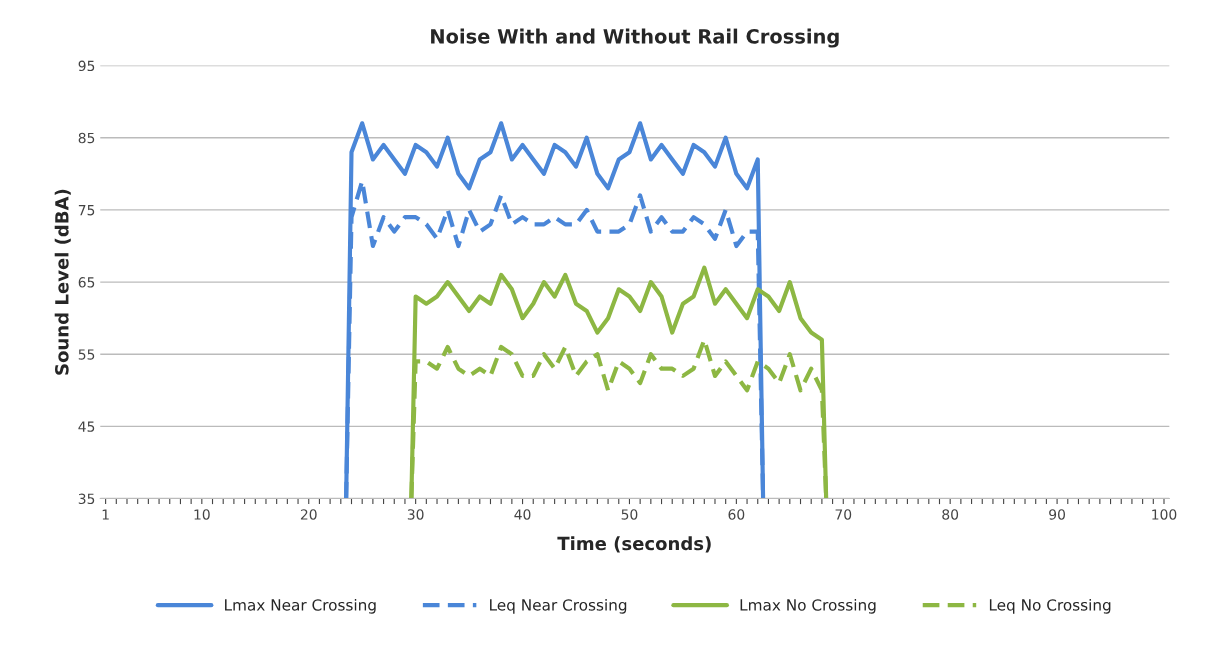  Describe the element at coordinates (522, 514) in the screenshot. I see `x-tick-label: 40` at that location.